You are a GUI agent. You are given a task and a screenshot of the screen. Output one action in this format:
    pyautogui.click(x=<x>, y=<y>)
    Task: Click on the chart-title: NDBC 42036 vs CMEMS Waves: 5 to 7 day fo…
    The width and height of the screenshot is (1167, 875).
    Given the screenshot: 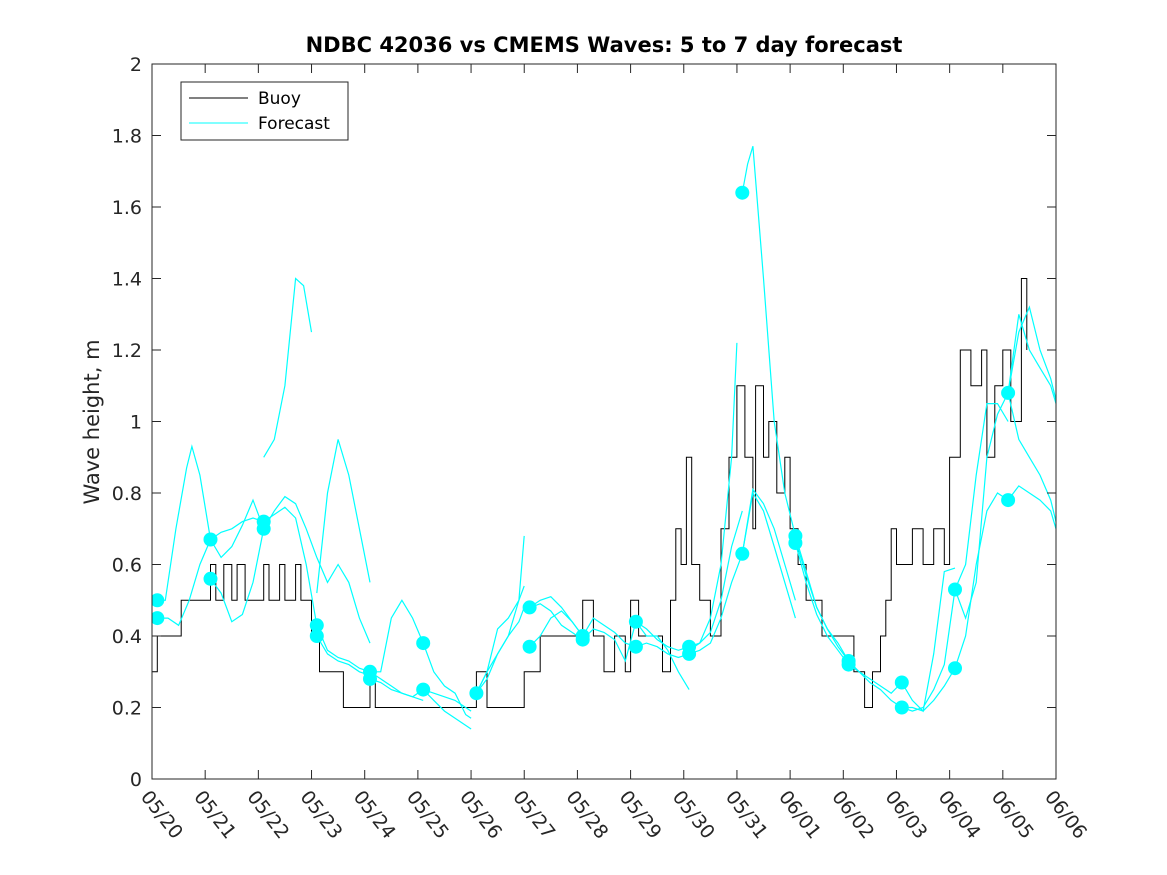 What is the action you would take?
    pyautogui.click(x=604, y=45)
    